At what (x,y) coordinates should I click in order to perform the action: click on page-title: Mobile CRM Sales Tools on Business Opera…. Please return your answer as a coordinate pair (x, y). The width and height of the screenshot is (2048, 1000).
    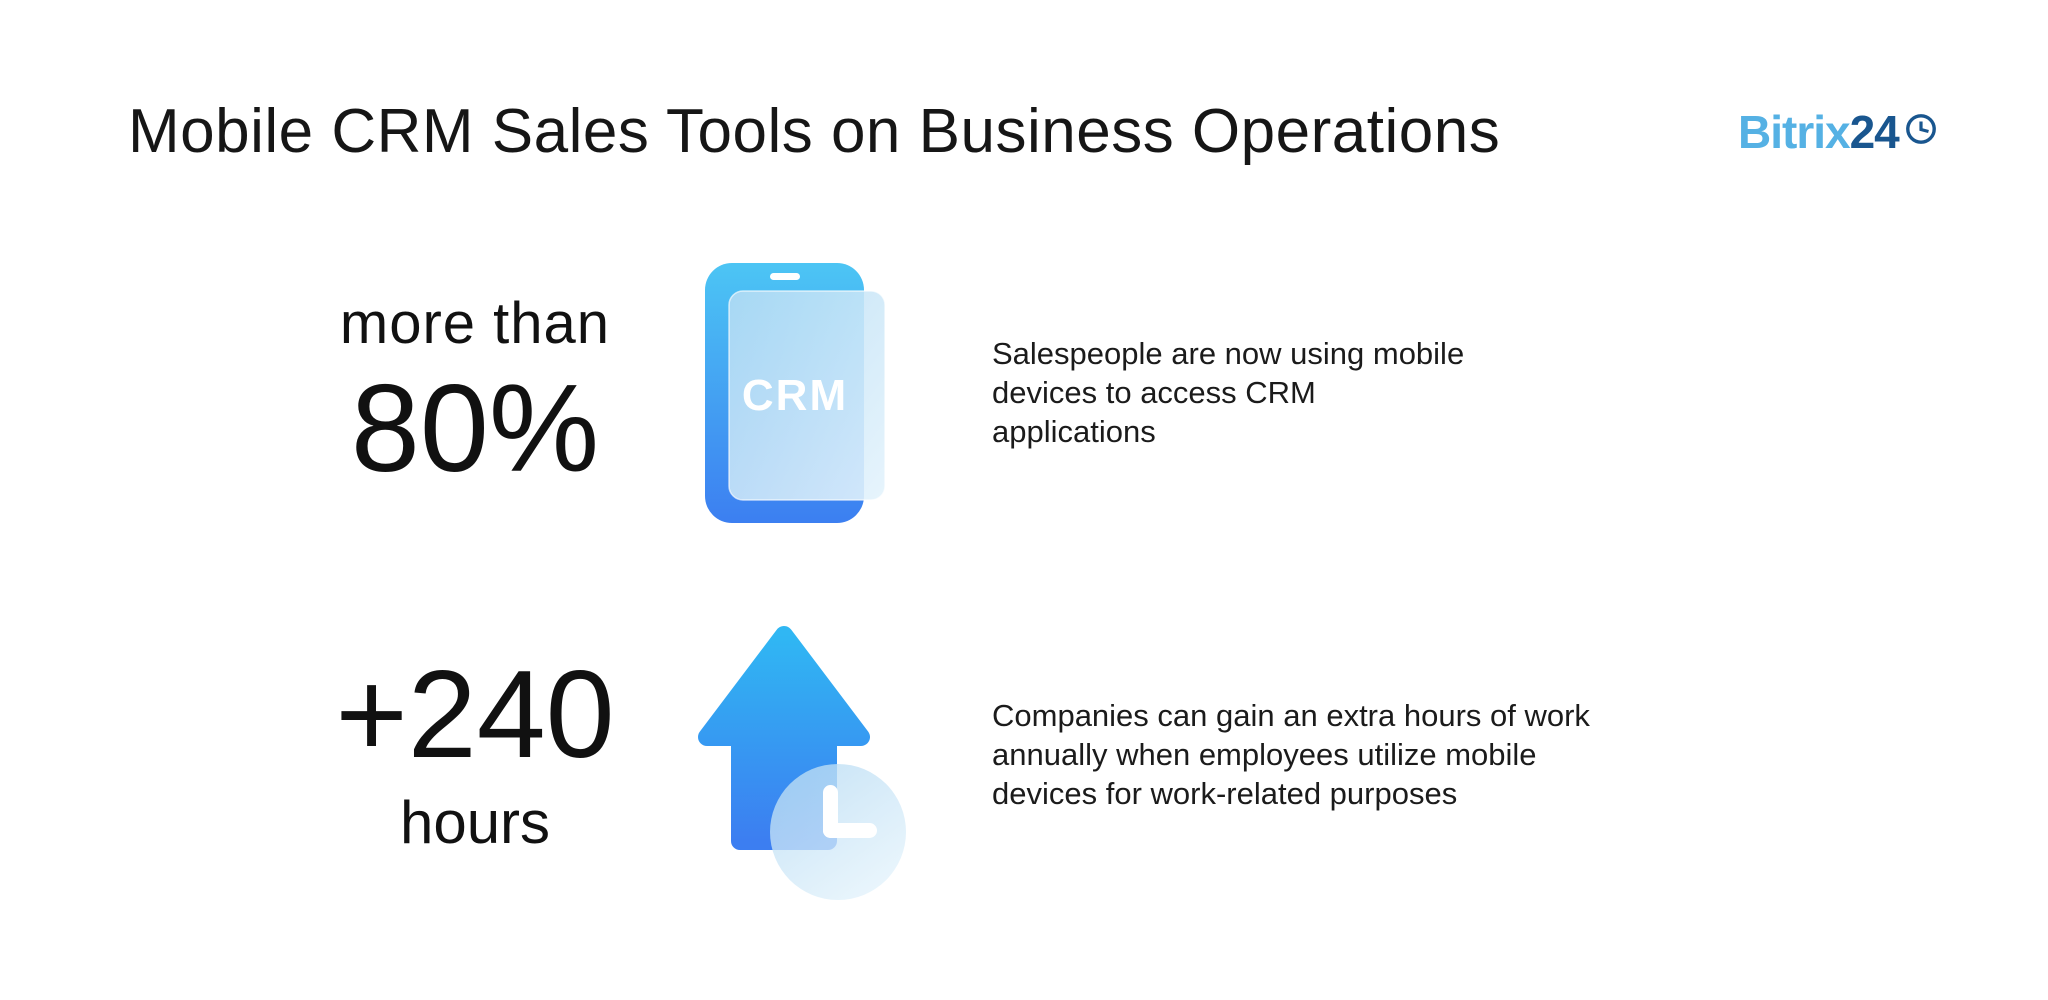
    Looking at the image, I should click on (814, 131).